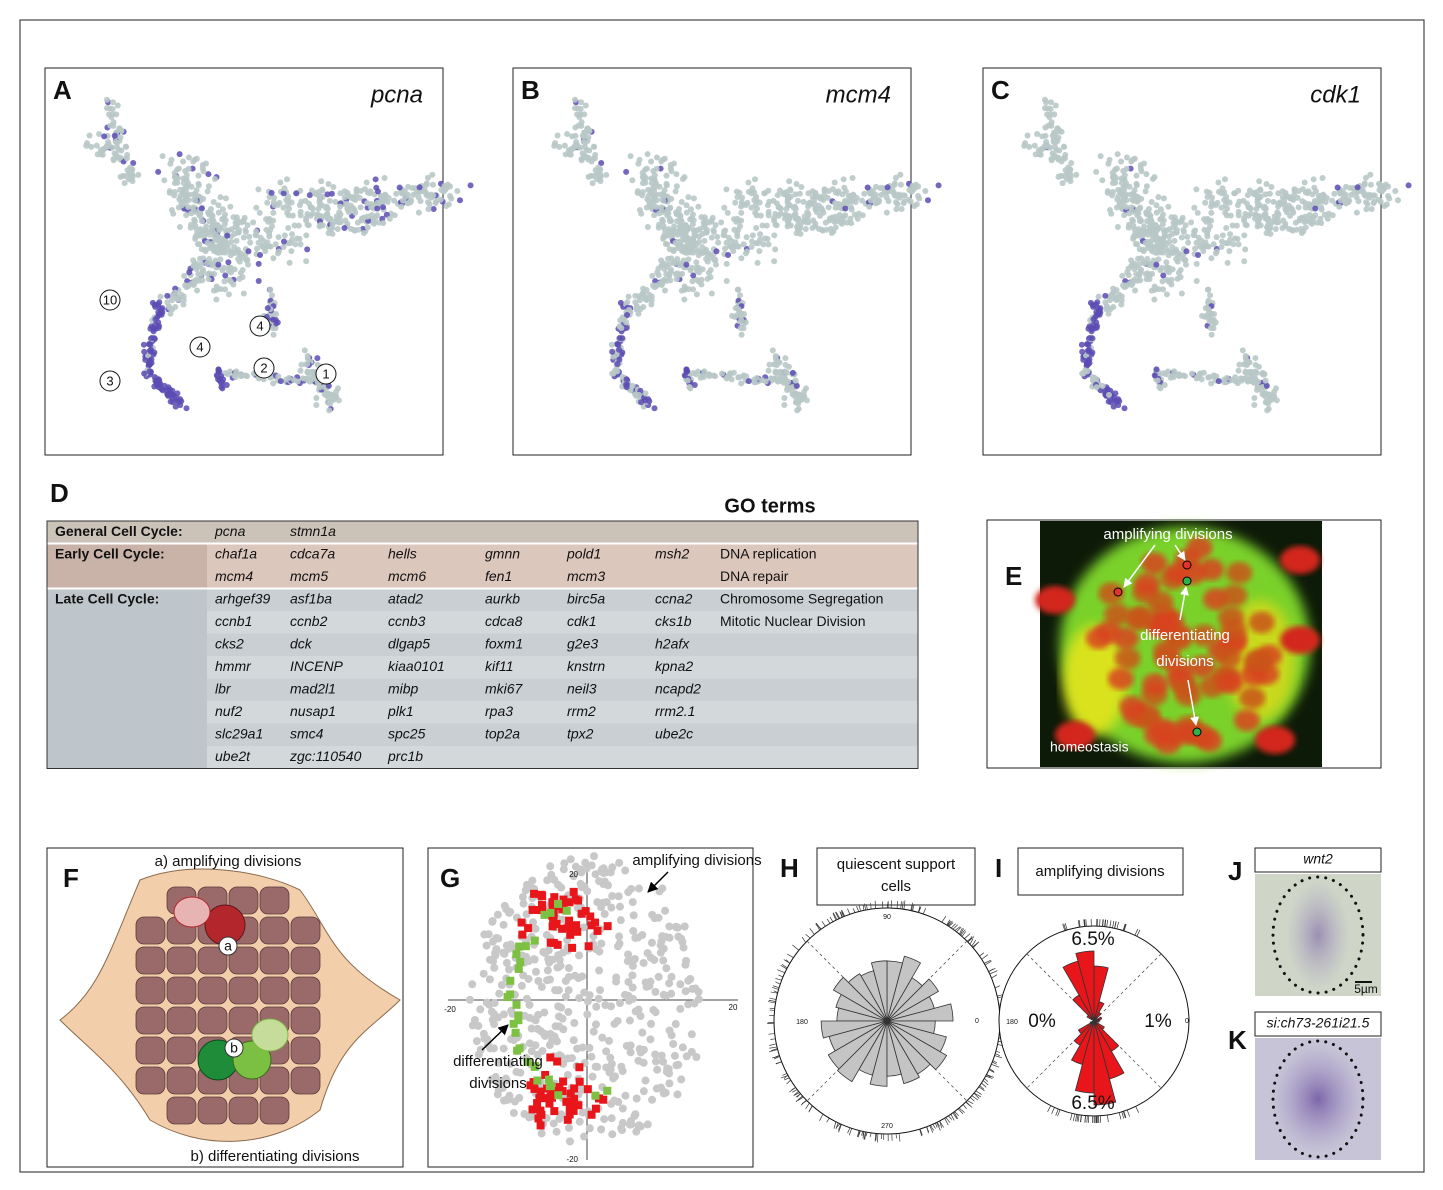 The image size is (1443, 1190). Describe the element at coordinates (586, 576) in the screenshot. I see `gene-name: mcm3` at that location.